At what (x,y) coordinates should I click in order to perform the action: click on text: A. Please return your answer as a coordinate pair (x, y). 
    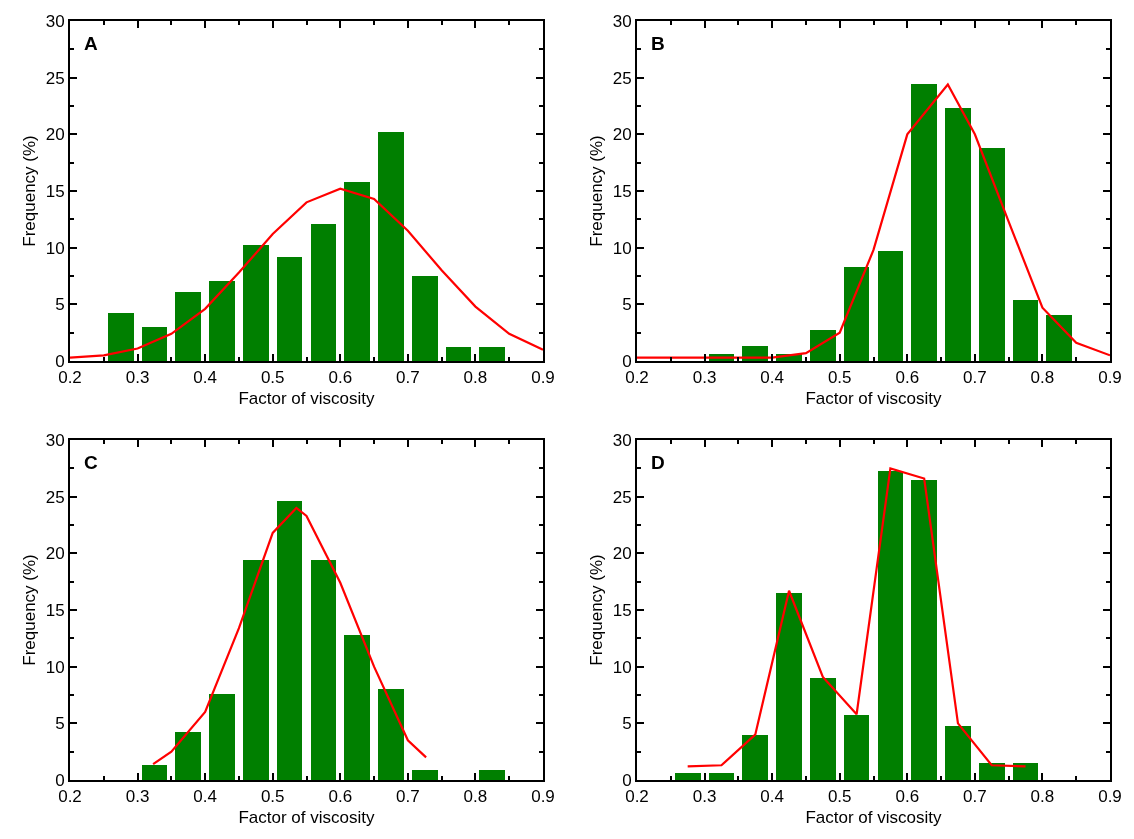
    Looking at the image, I should click on (91, 43).